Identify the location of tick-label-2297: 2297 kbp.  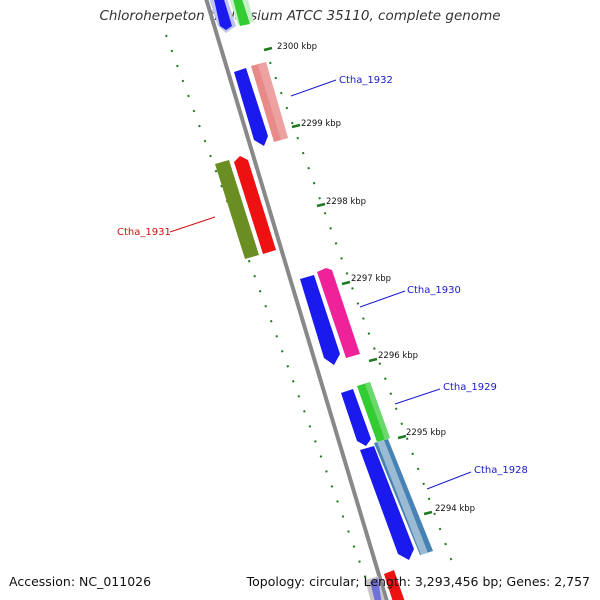
(371, 279).